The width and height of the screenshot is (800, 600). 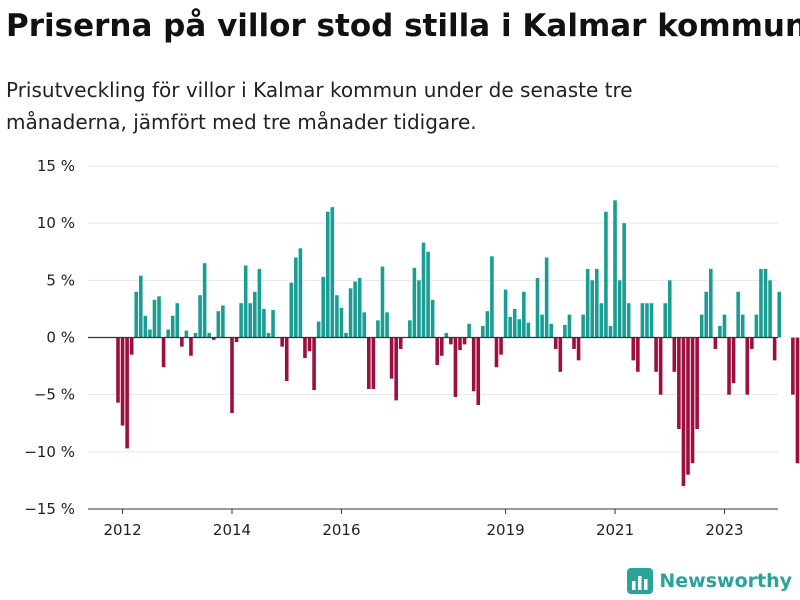 I want to click on x-tick-label: 2019, so click(x=506, y=530).